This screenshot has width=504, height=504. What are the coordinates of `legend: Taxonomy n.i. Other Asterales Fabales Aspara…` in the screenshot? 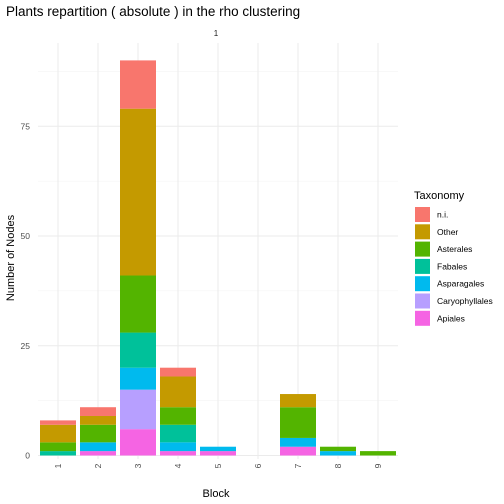 It's located at (453, 258).